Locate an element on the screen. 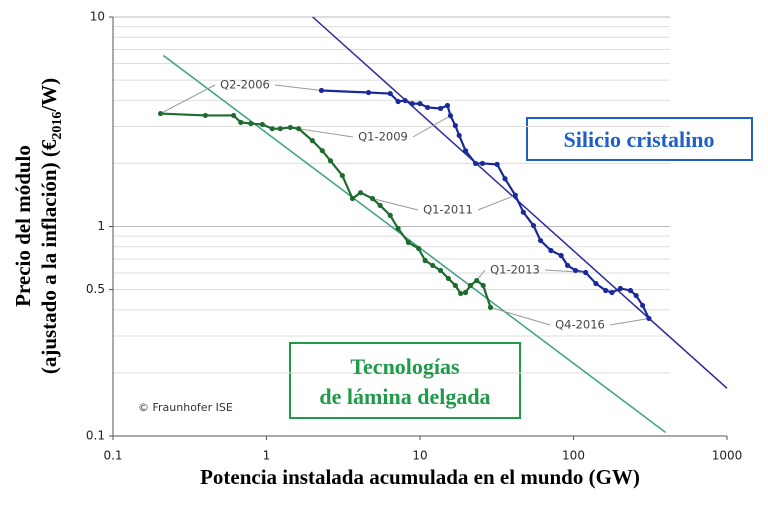 The height and width of the screenshot is (509, 768). credit: © Fraunhofer ISE is located at coordinates (185, 407).